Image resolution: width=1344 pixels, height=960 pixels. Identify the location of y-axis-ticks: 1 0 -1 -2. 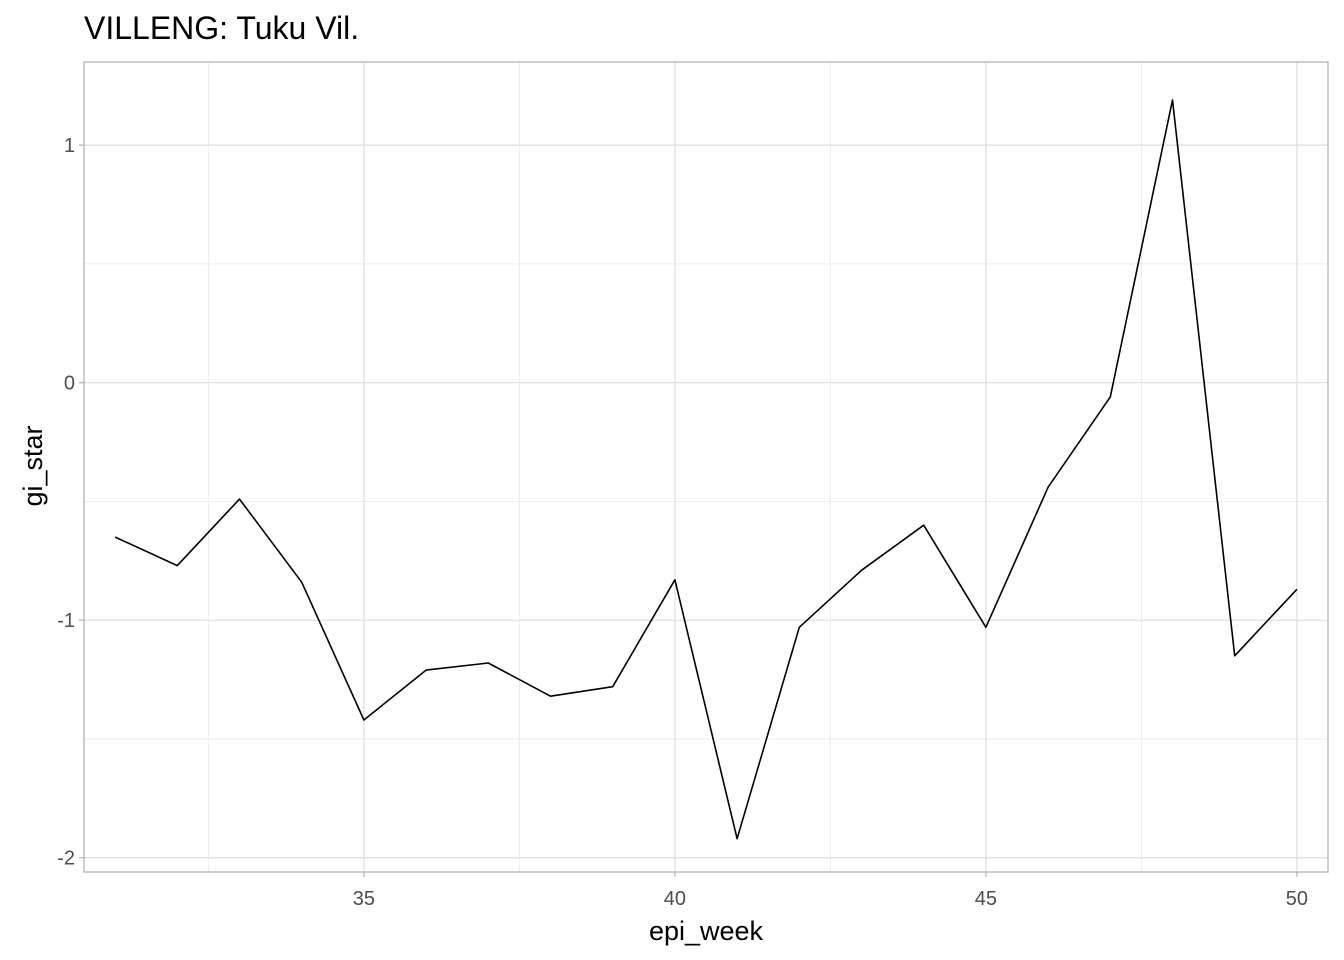
(70, 502).